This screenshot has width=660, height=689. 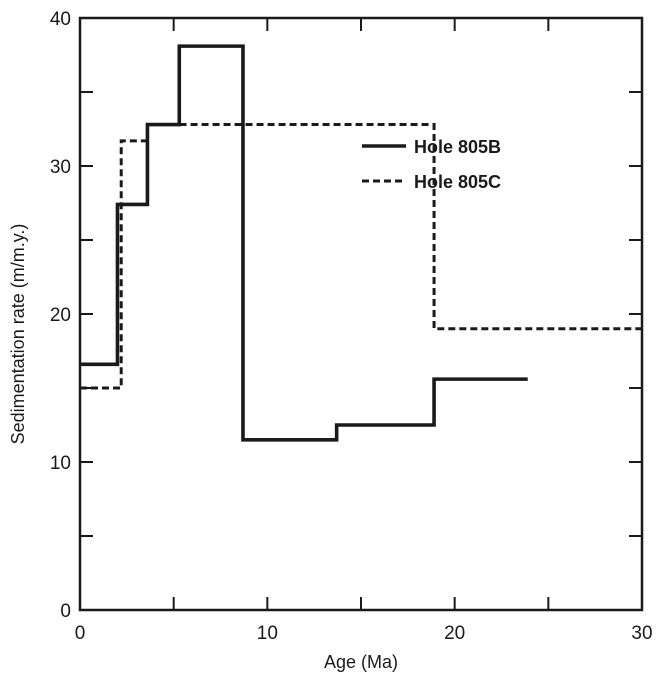 What do you see at coordinates (60, 167) in the screenshot?
I see `y-tick-label: 30` at bounding box center [60, 167].